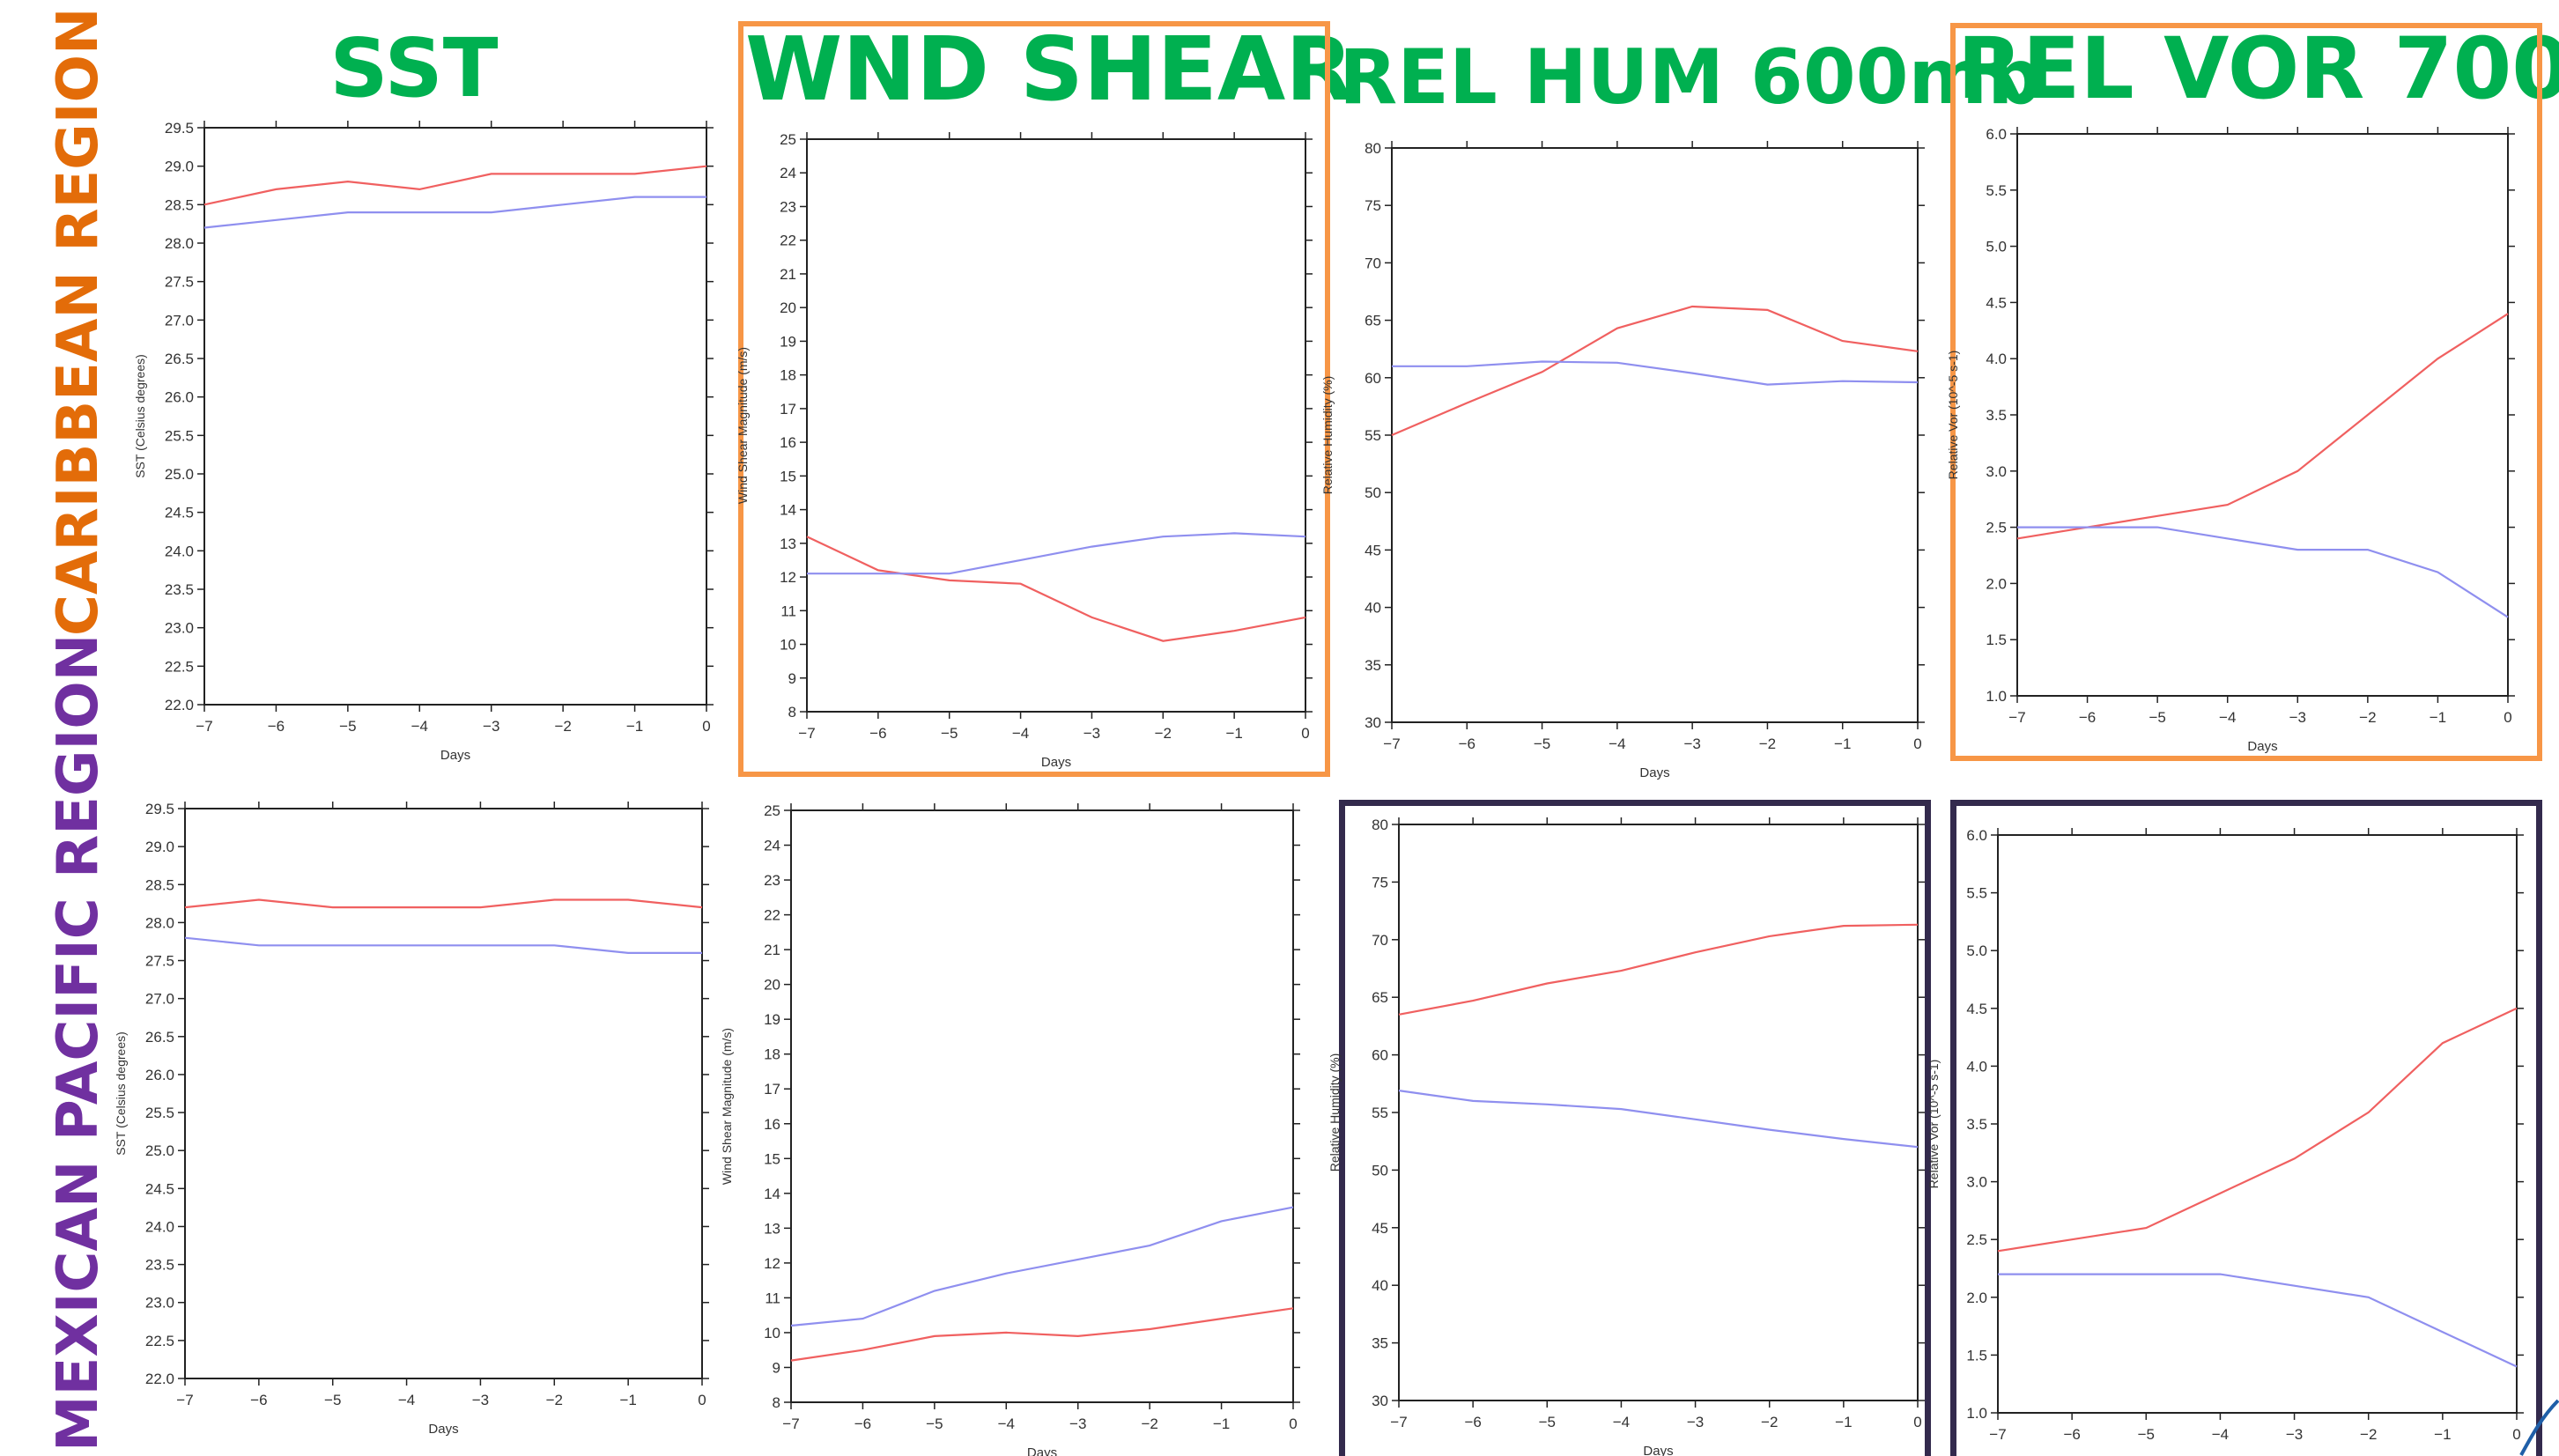  Describe the element at coordinates (159, 1379) in the screenshot. I see `chart-mexican-sst-ytick-label: 22.0` at that location.